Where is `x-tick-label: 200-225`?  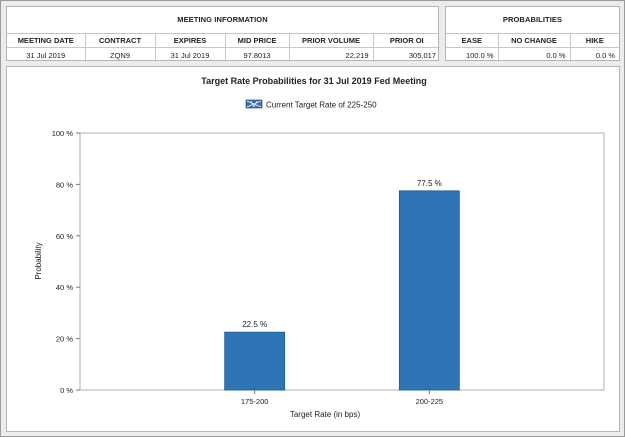 x-tick-label: 200-225 is located at coordinates (430, 401).